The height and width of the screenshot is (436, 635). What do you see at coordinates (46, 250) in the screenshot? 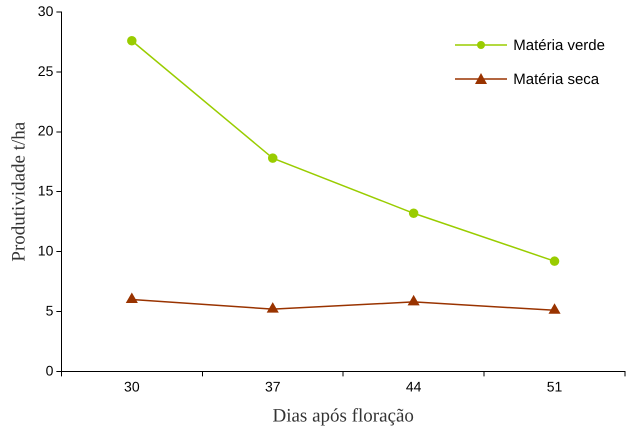
I see `y-tick-label: 10` at bounding box center [46, 250].